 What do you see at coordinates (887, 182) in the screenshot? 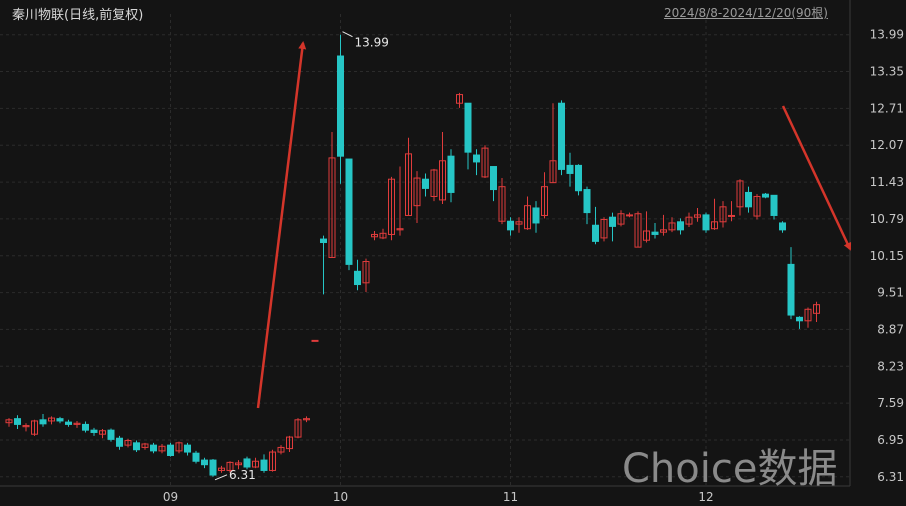
I see `y-tick-label: 11.43` at bounding box center [887, 182].